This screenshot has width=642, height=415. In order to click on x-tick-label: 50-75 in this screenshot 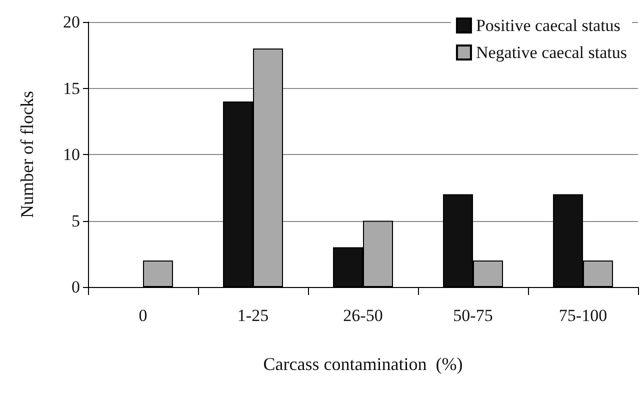, I will do `click(473, 315)`.